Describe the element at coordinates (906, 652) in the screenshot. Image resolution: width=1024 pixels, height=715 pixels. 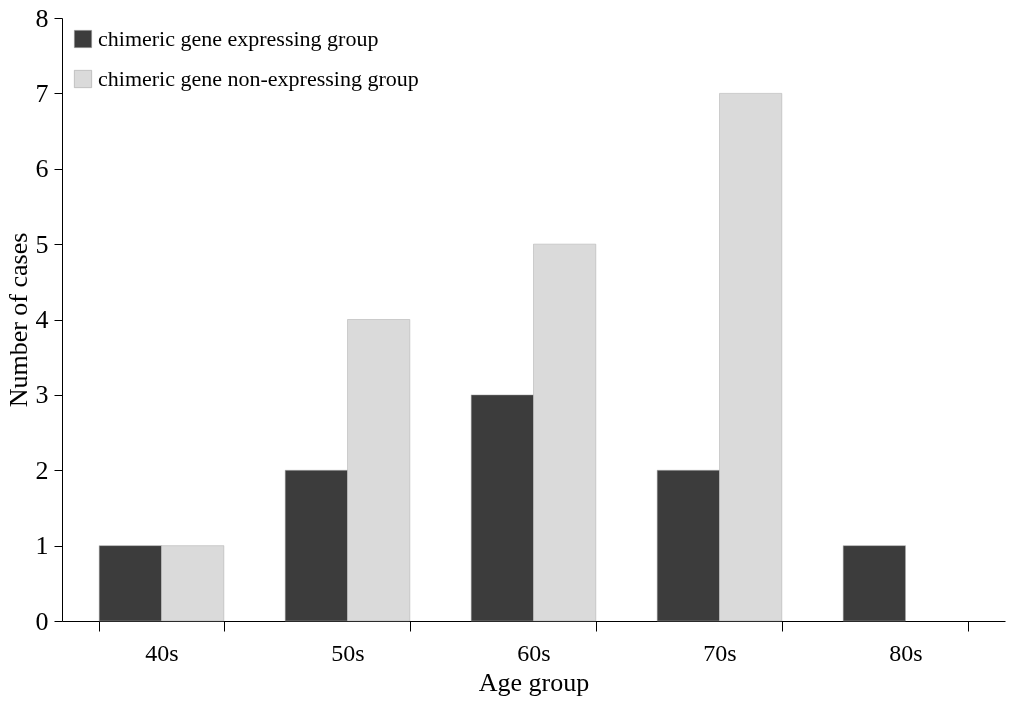
I see `x-tick-label: 80s` at that location.